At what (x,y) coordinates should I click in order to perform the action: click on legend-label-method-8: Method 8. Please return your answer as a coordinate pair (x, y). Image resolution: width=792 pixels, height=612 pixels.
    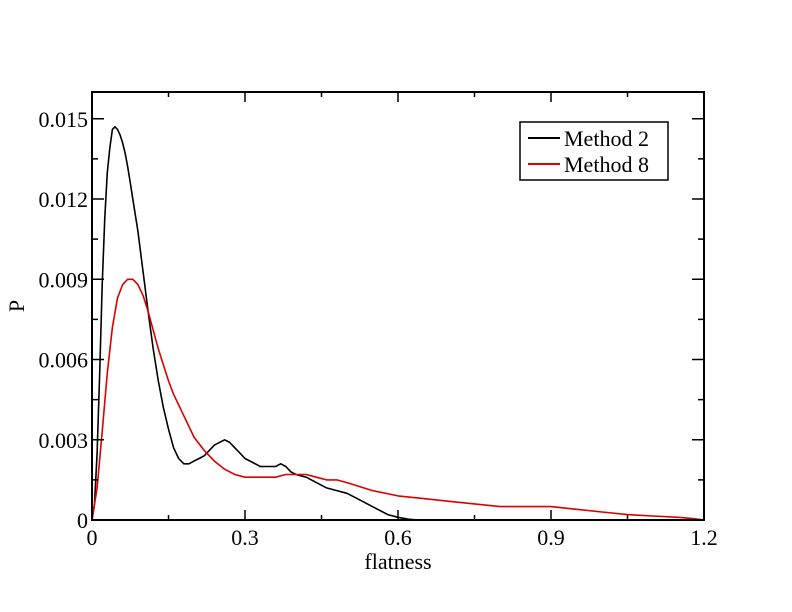
    Looking at the image, I should click on (606, 164).